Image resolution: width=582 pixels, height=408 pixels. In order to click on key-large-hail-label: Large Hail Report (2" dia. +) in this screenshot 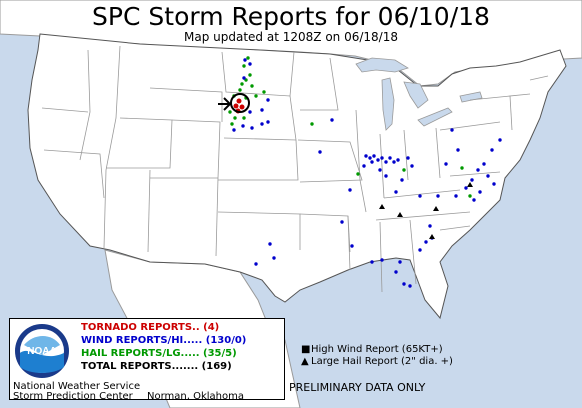, I will do `click(382, 361)`.